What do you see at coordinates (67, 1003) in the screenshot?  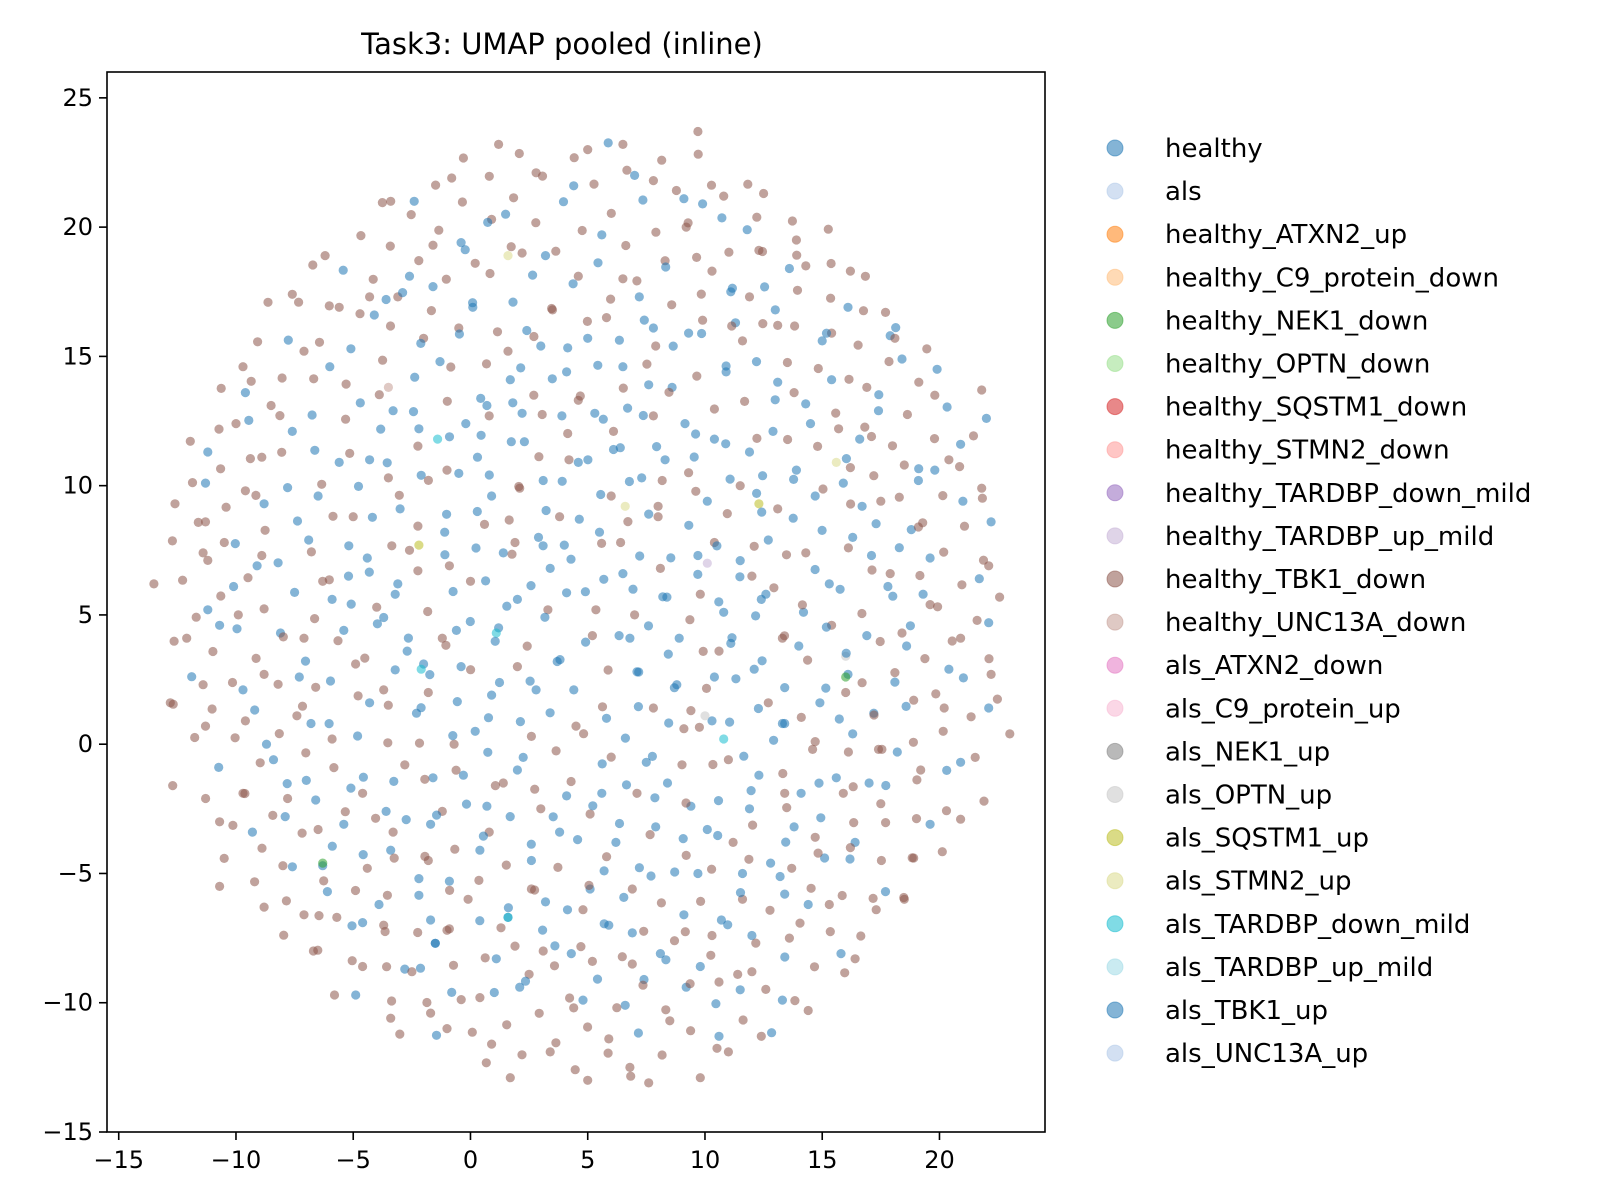 I see `y-tick-label: −10` at bounding box center [67, 1003].